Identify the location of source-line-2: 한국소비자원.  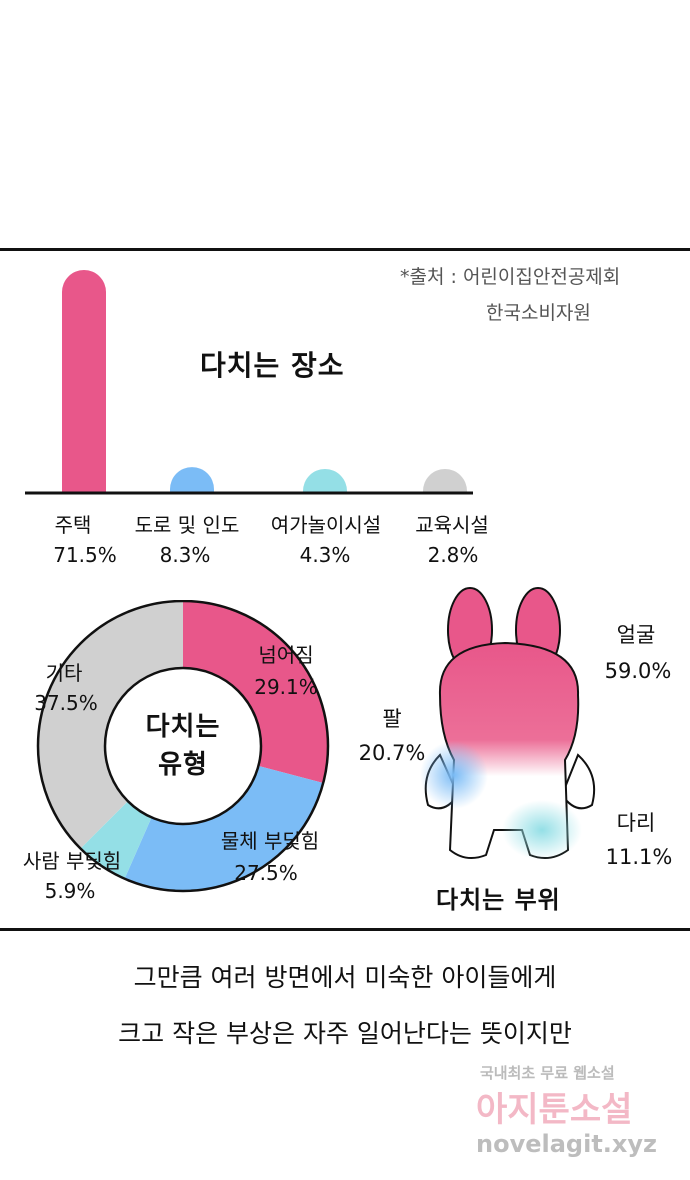
(538, 313).